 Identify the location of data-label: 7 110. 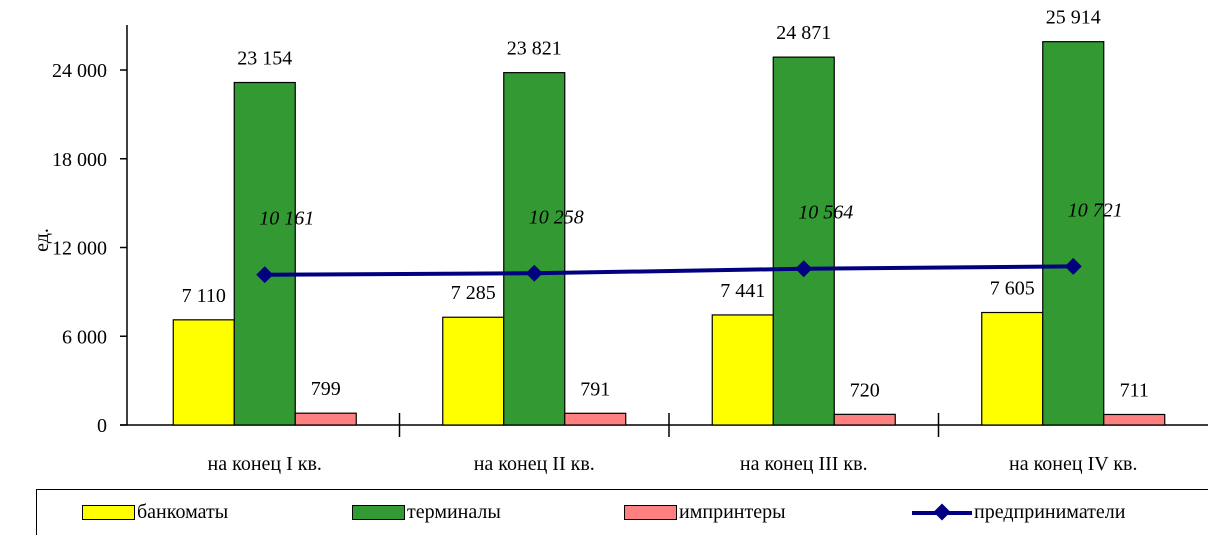
(204, 296).